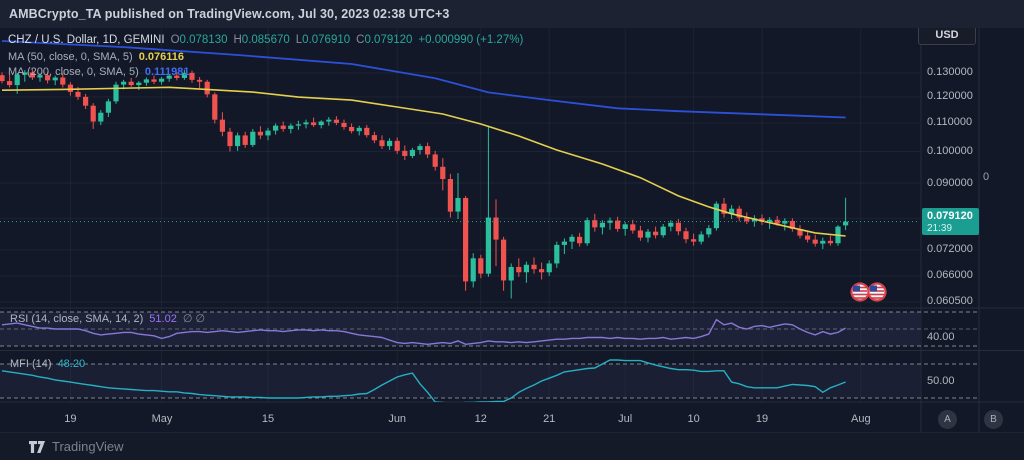 The image size is (1024, 460). Describe the element at coordinates (397, 419) in the screenshot. I see `time-axis-label: Jun` at that location.